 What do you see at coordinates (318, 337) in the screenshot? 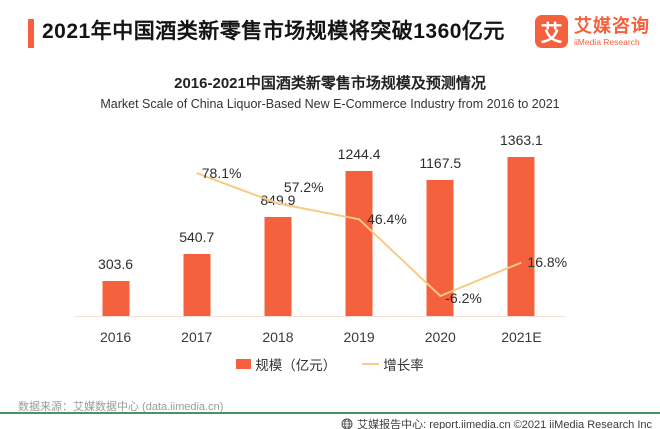
I see `x-axis-labels: 2016 2017 2018 2019 2020 2021E` at bounding box center [318, 337].